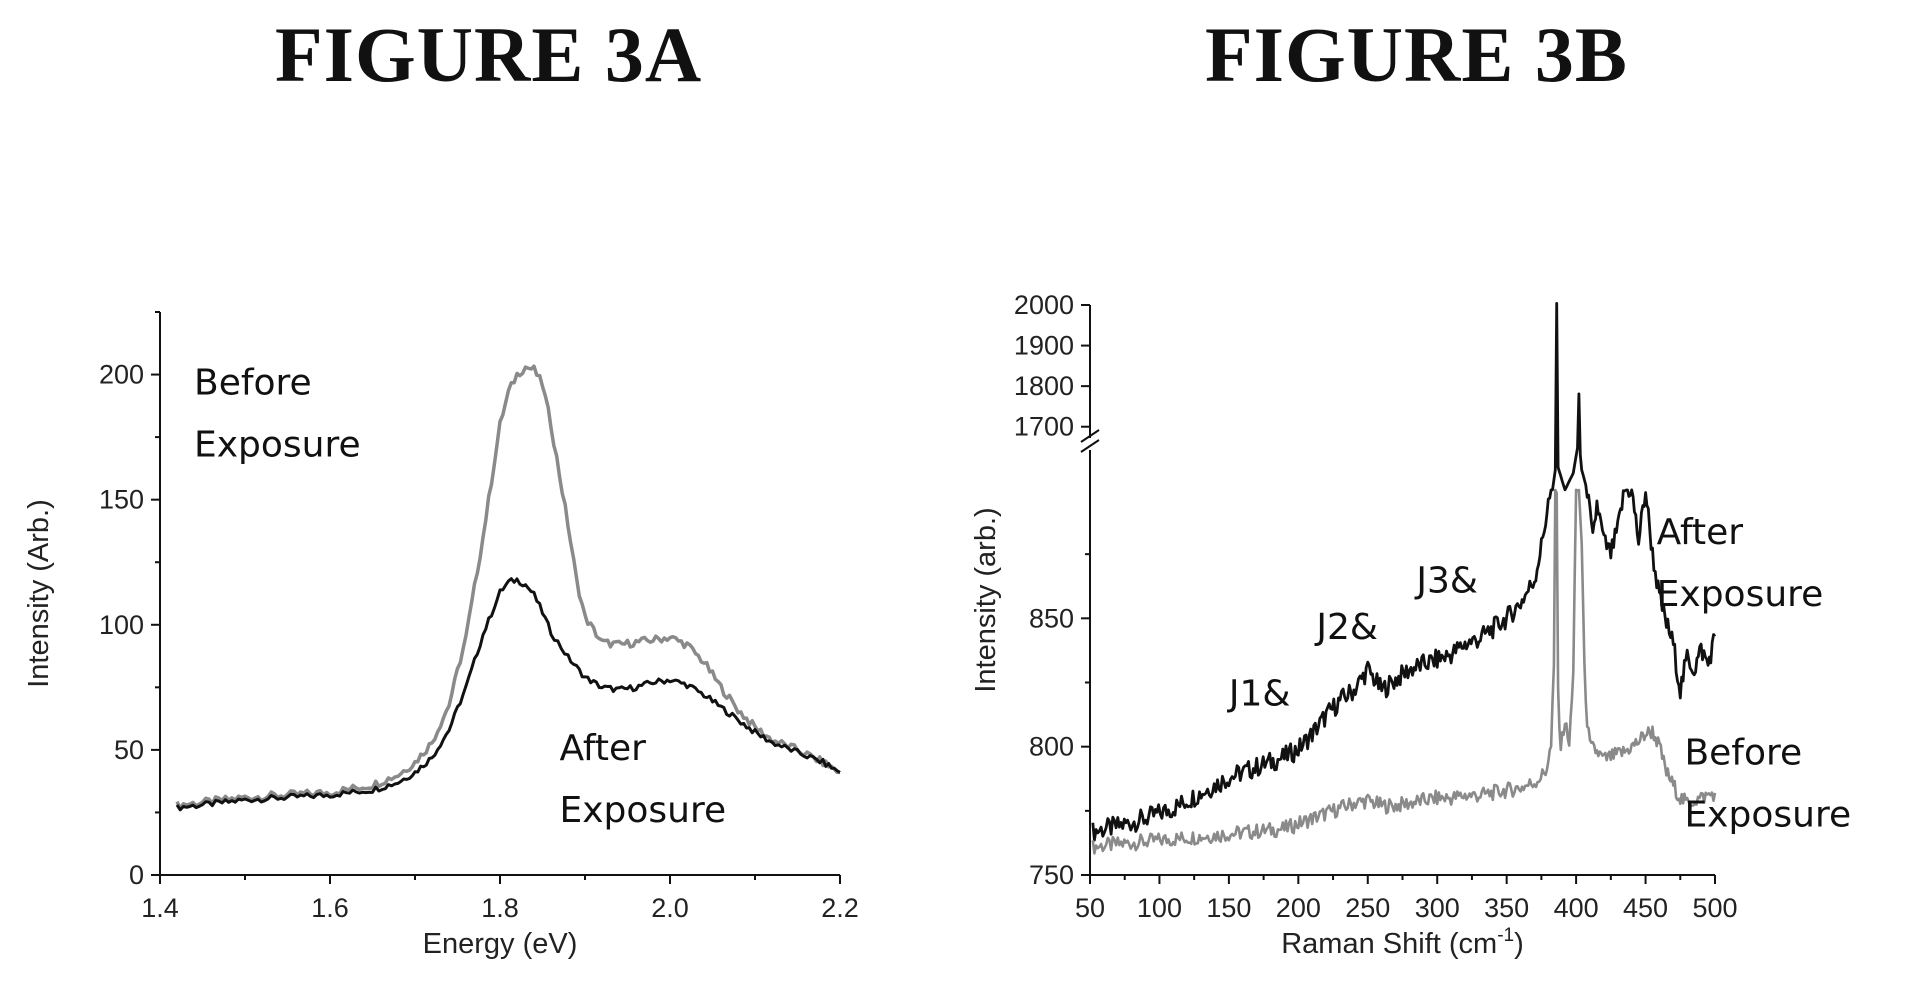 The width and height of the screenshot is (1930, 981). I want to click on y-tick-label-b: 1900, so click(1044, 346).